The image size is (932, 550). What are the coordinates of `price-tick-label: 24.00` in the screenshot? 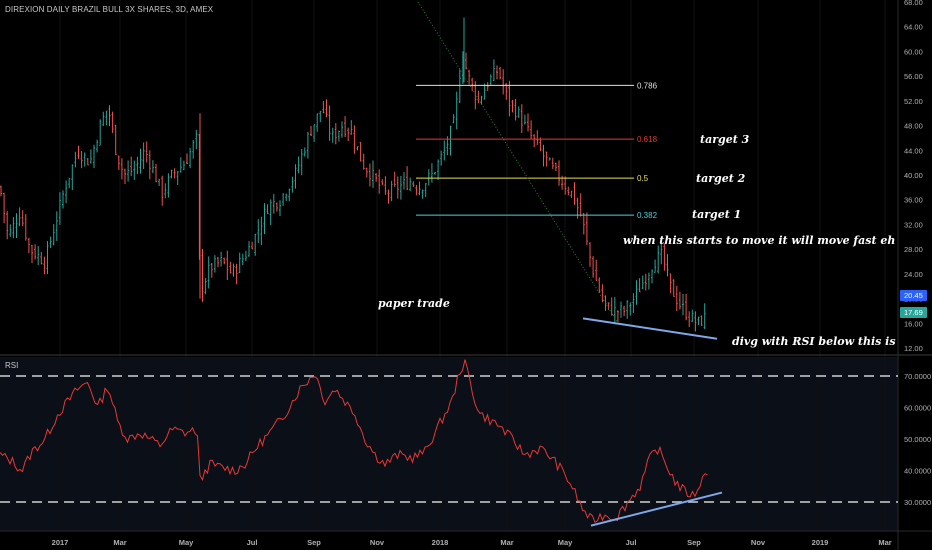 It's located at (913, 274).